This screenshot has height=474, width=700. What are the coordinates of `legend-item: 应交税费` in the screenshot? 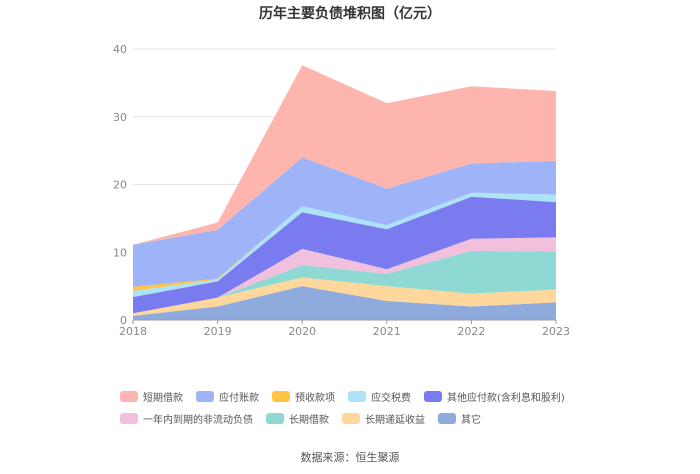 It's located at (379, 396).